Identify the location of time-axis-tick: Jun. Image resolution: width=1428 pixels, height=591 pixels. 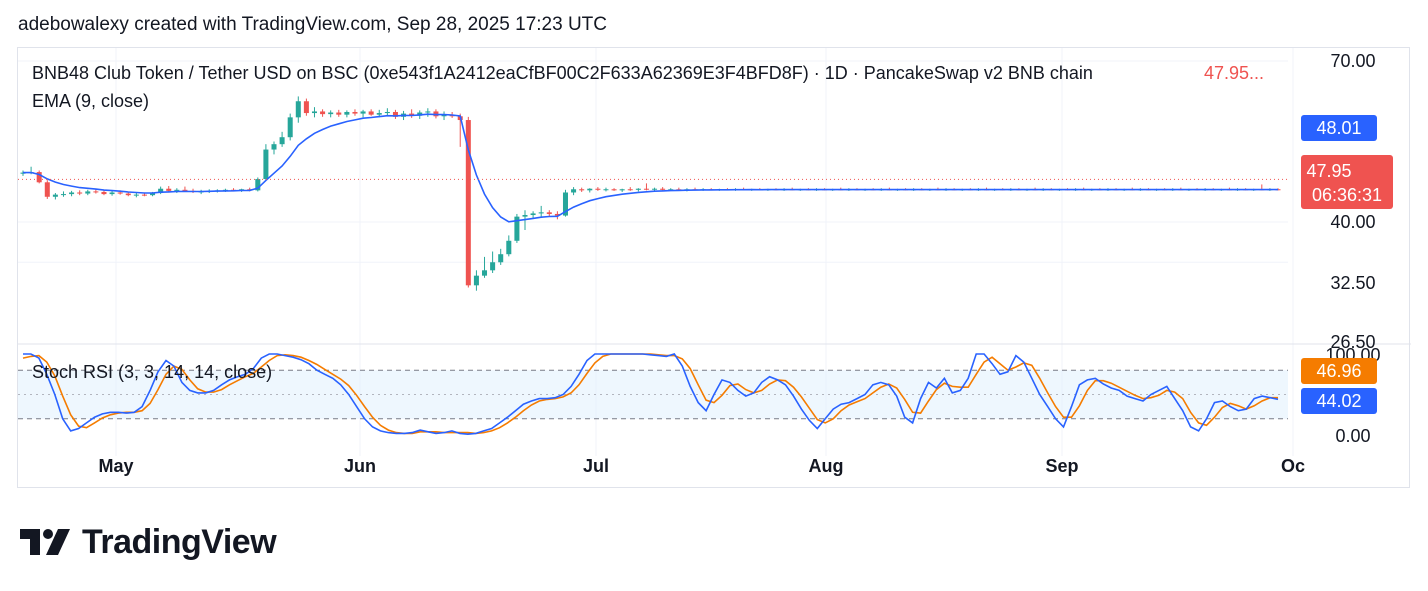
(360, 466).